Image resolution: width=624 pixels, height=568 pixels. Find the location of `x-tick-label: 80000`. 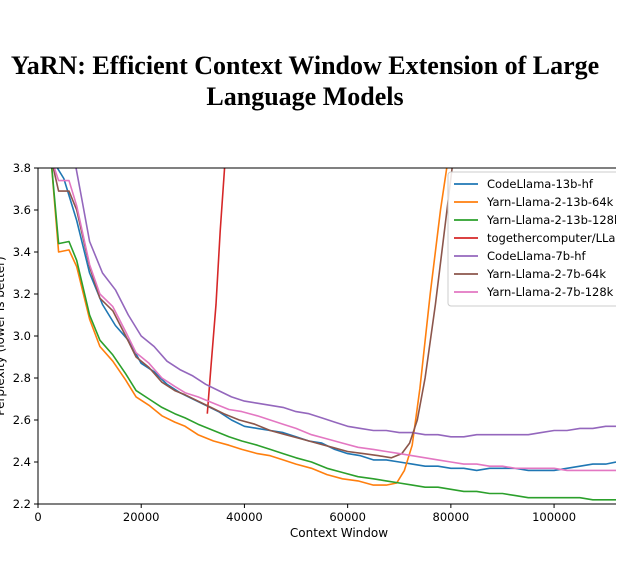

x-tick-label: 80000 is located at coordinates (451, 517).